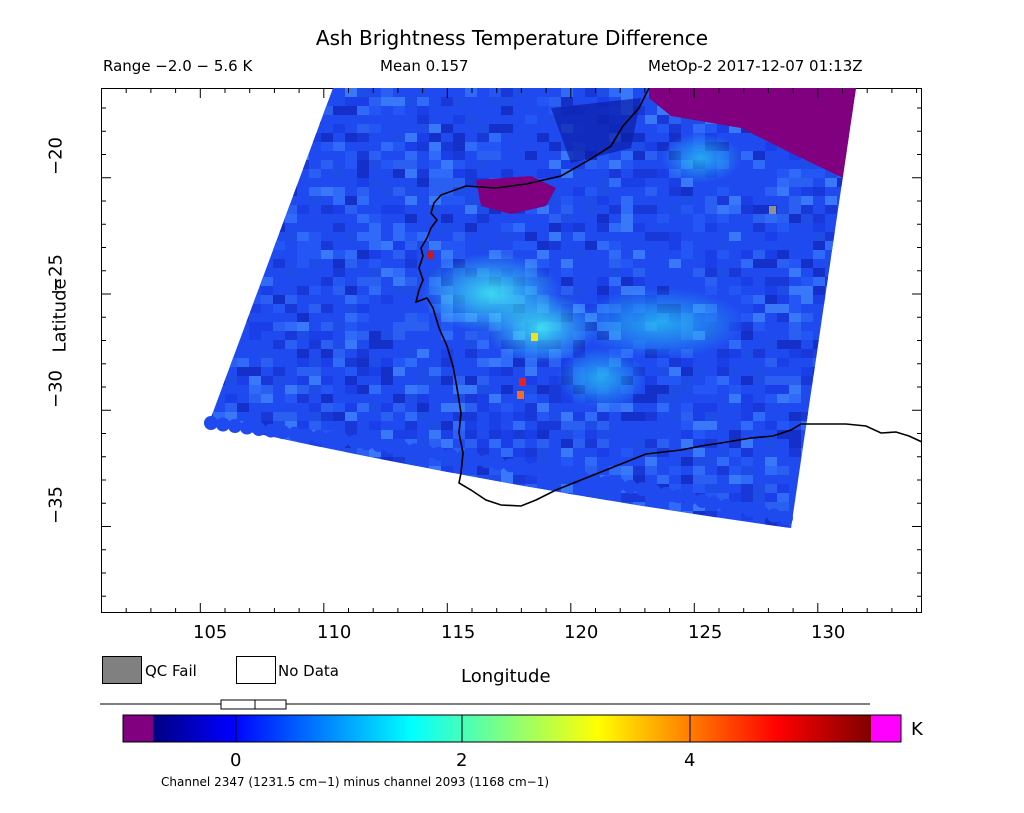 This screenshot has height=813, width=1024. I want to click on x-tick-label: 130, so click(828, 632).